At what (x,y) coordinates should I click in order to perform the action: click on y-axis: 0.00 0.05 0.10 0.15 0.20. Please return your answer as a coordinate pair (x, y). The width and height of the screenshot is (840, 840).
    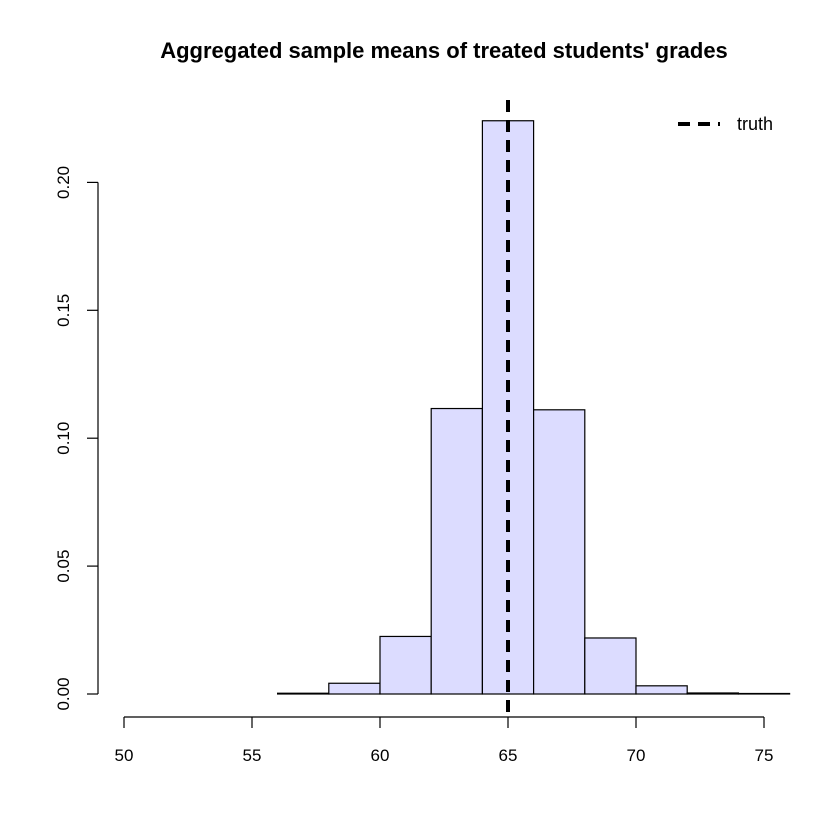
    Looking at the image, I should click on (76, 438).